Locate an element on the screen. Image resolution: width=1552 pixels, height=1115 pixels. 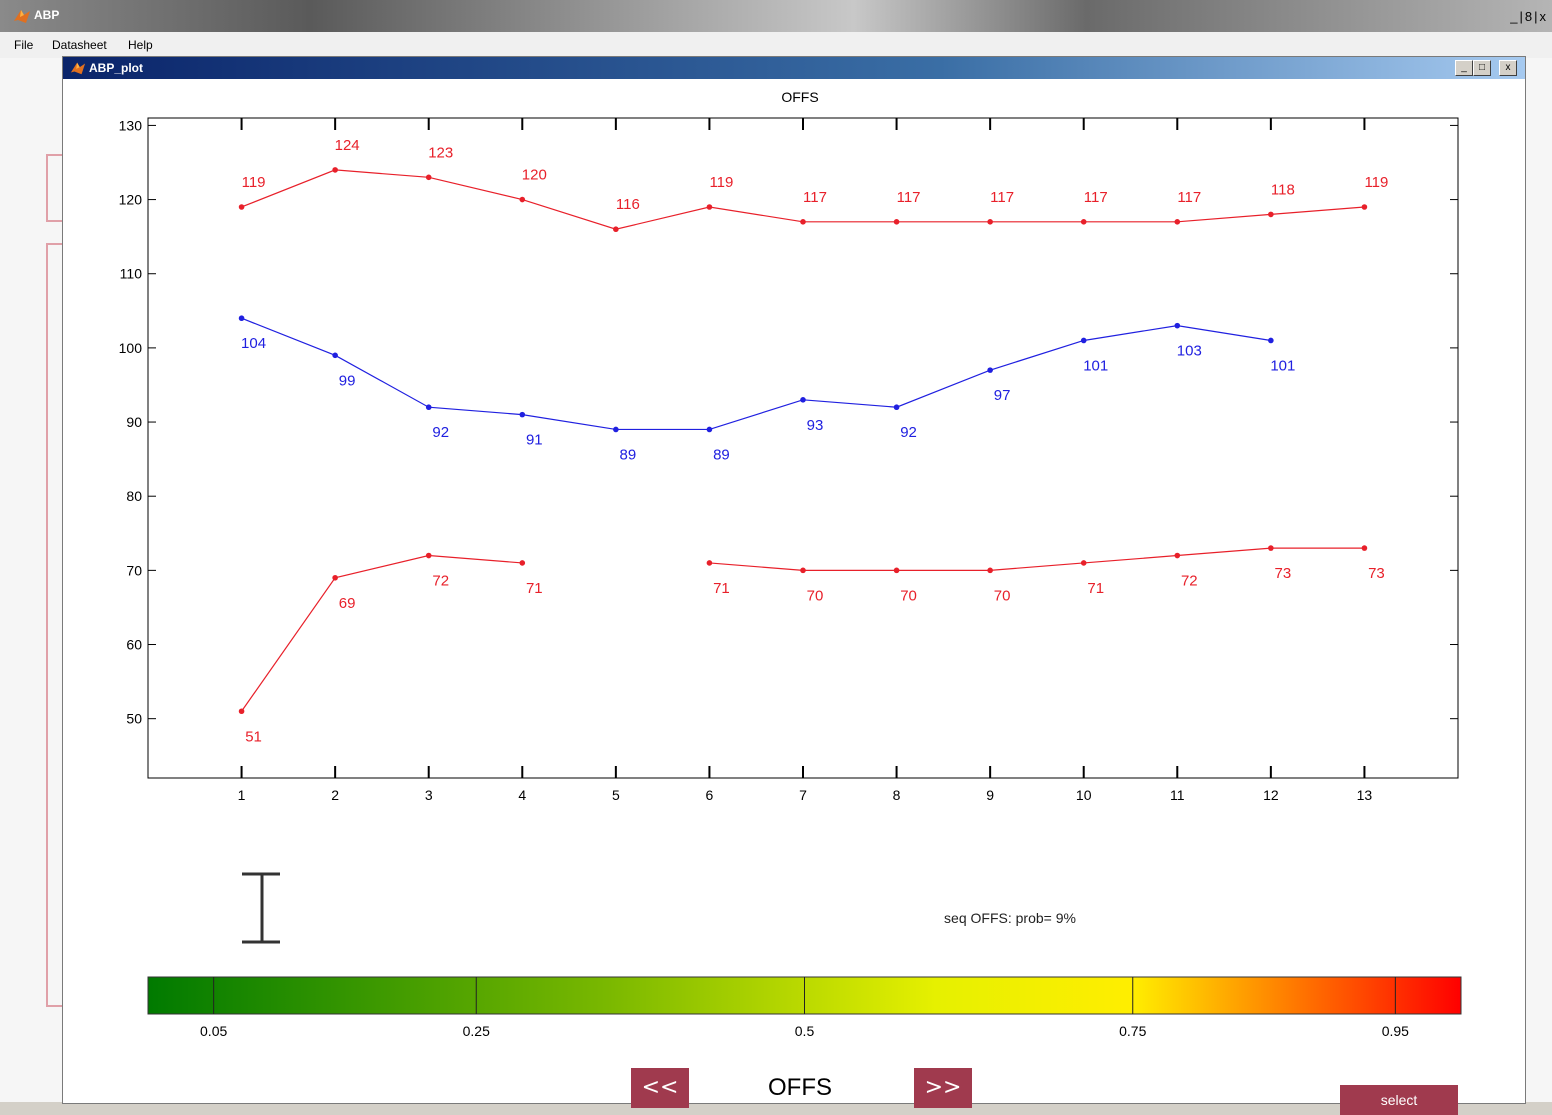
next-button: >> is located at coordinates (943, 1088).